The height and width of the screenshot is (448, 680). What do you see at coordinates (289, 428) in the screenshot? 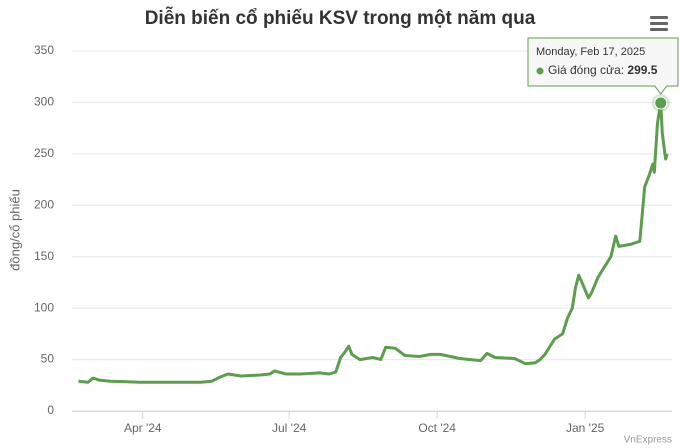
I see `x-tick-label: Jul '24` at bounding box center [289, 428].